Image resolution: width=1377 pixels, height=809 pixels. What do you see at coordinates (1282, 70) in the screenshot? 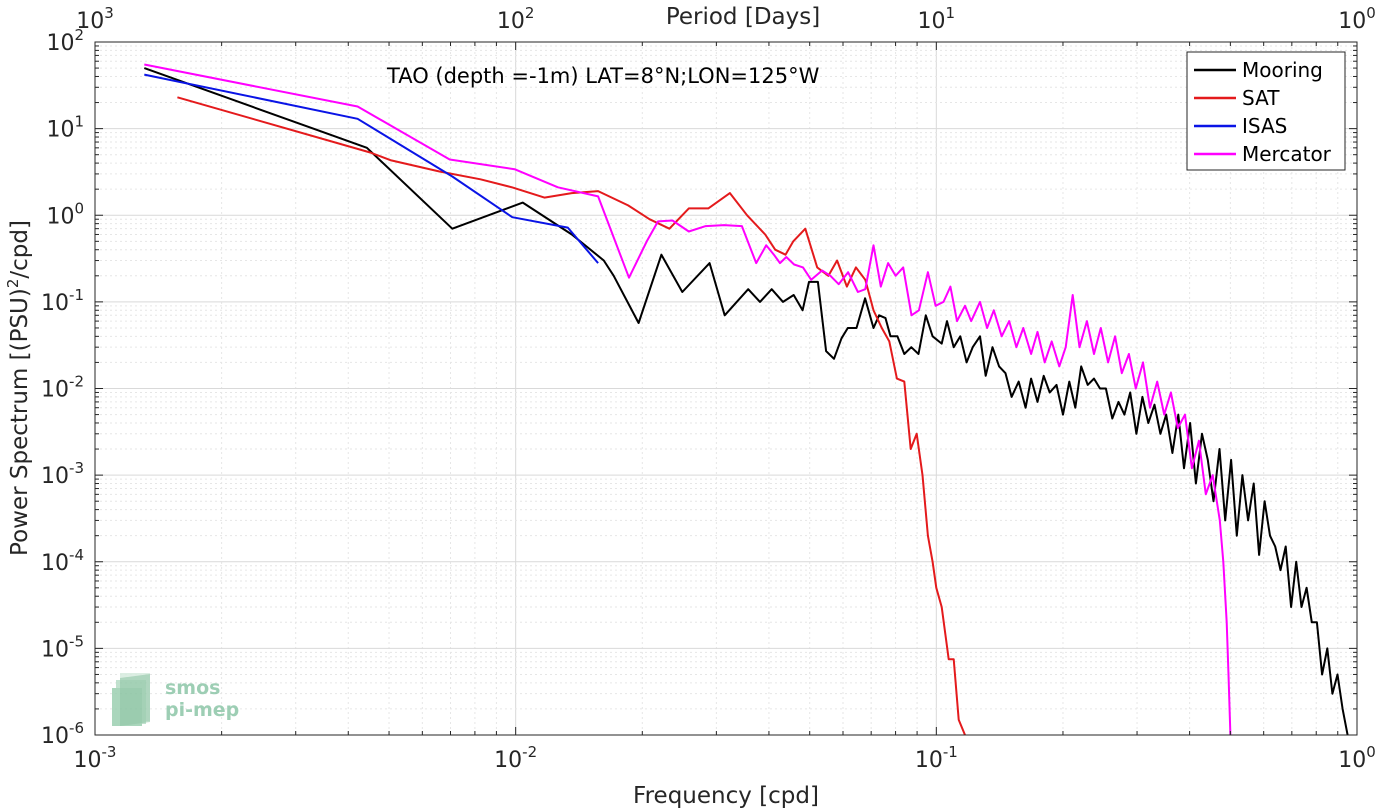
I see `legend-label-mooring: Mooring` at bounding box center [1282, 70].